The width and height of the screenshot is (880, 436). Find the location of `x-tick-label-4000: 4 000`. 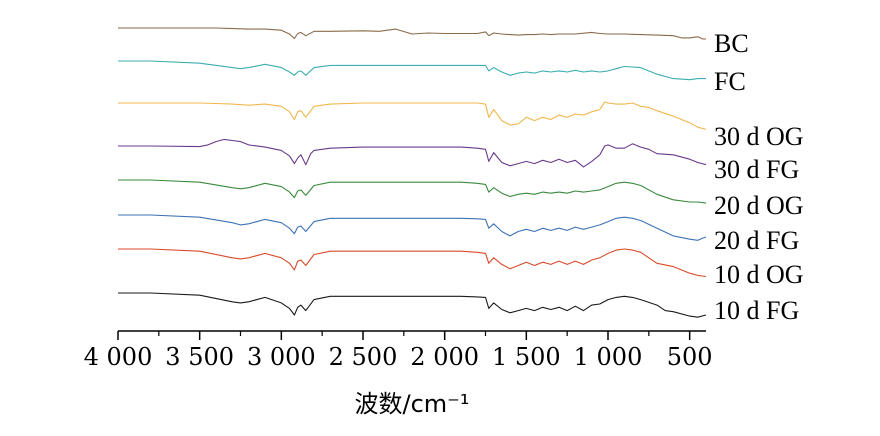

x-tick-label-4000: 4 000 is located at coordinates (118, 357).